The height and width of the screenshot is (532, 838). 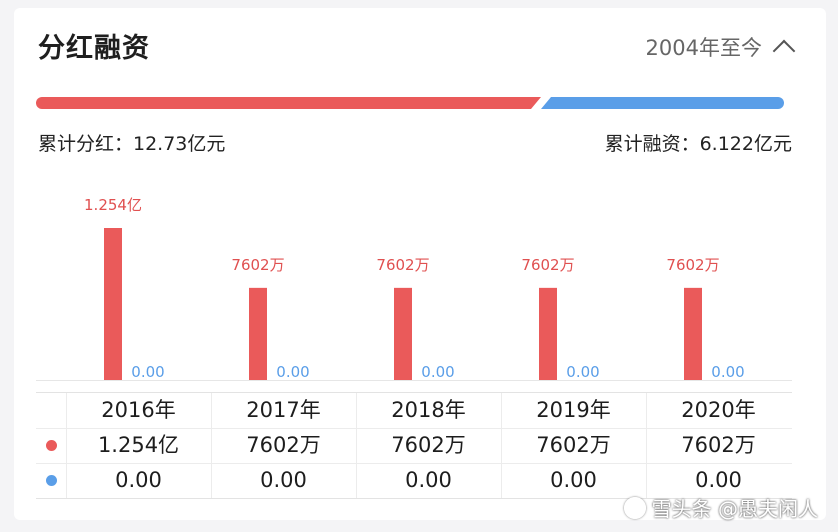 What do you see at coordinates (784, 51) in the screenshot?
I see `chevron-up-icon` at bounding box center [784, 51].